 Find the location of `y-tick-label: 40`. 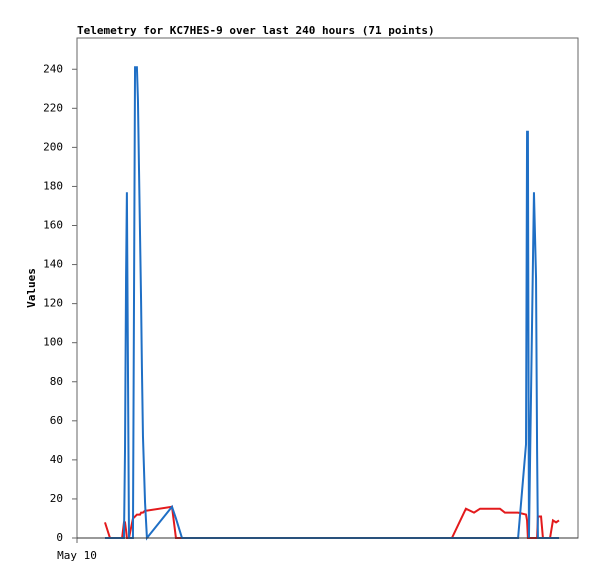

y-tick-label: 40 is located at coordinates (56, 459).